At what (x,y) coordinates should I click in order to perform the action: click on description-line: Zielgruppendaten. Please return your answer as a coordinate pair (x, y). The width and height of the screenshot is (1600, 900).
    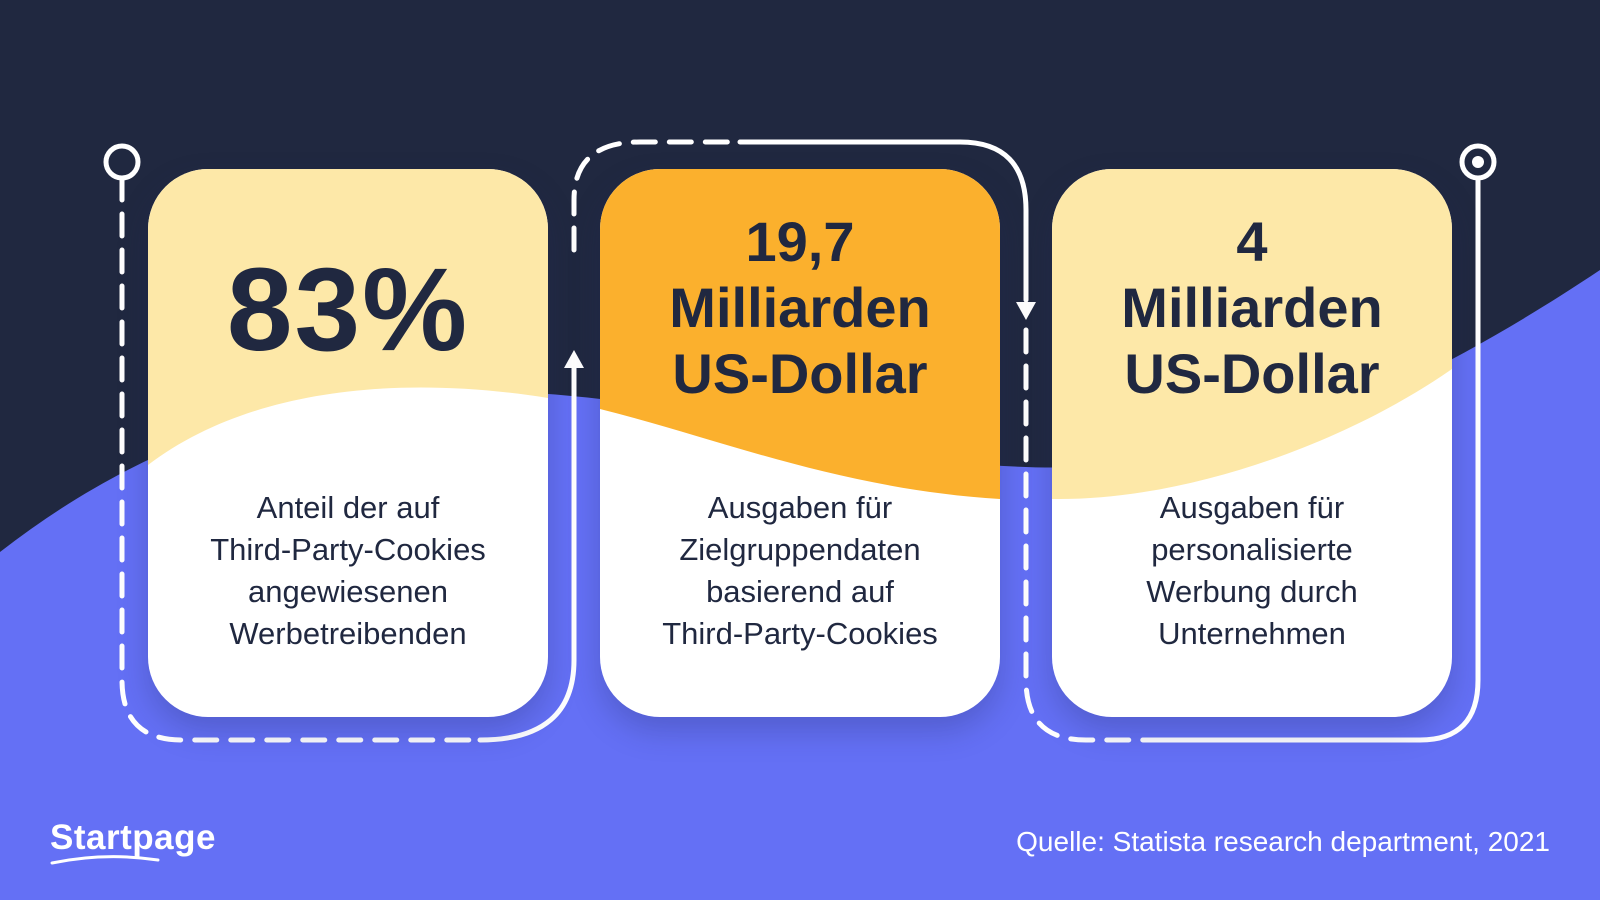
    Looking at the image, I should click on (800, 549).